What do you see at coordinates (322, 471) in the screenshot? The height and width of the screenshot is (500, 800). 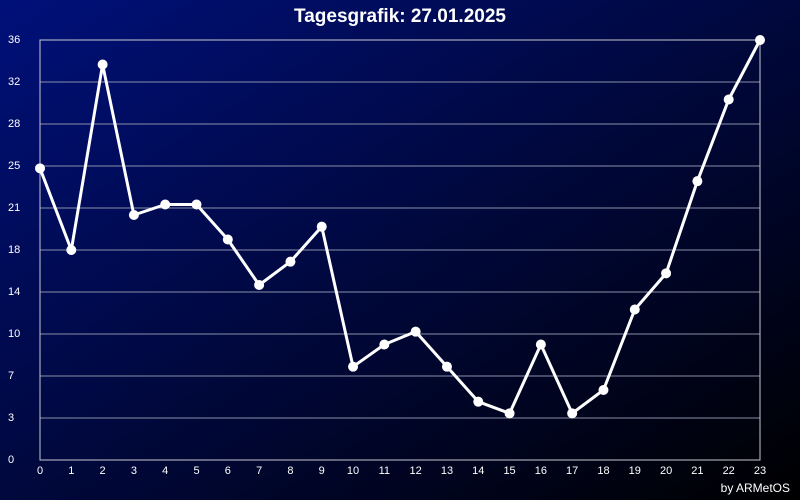 I see `x-tick-label: 9` at bounding box center [322, 471].